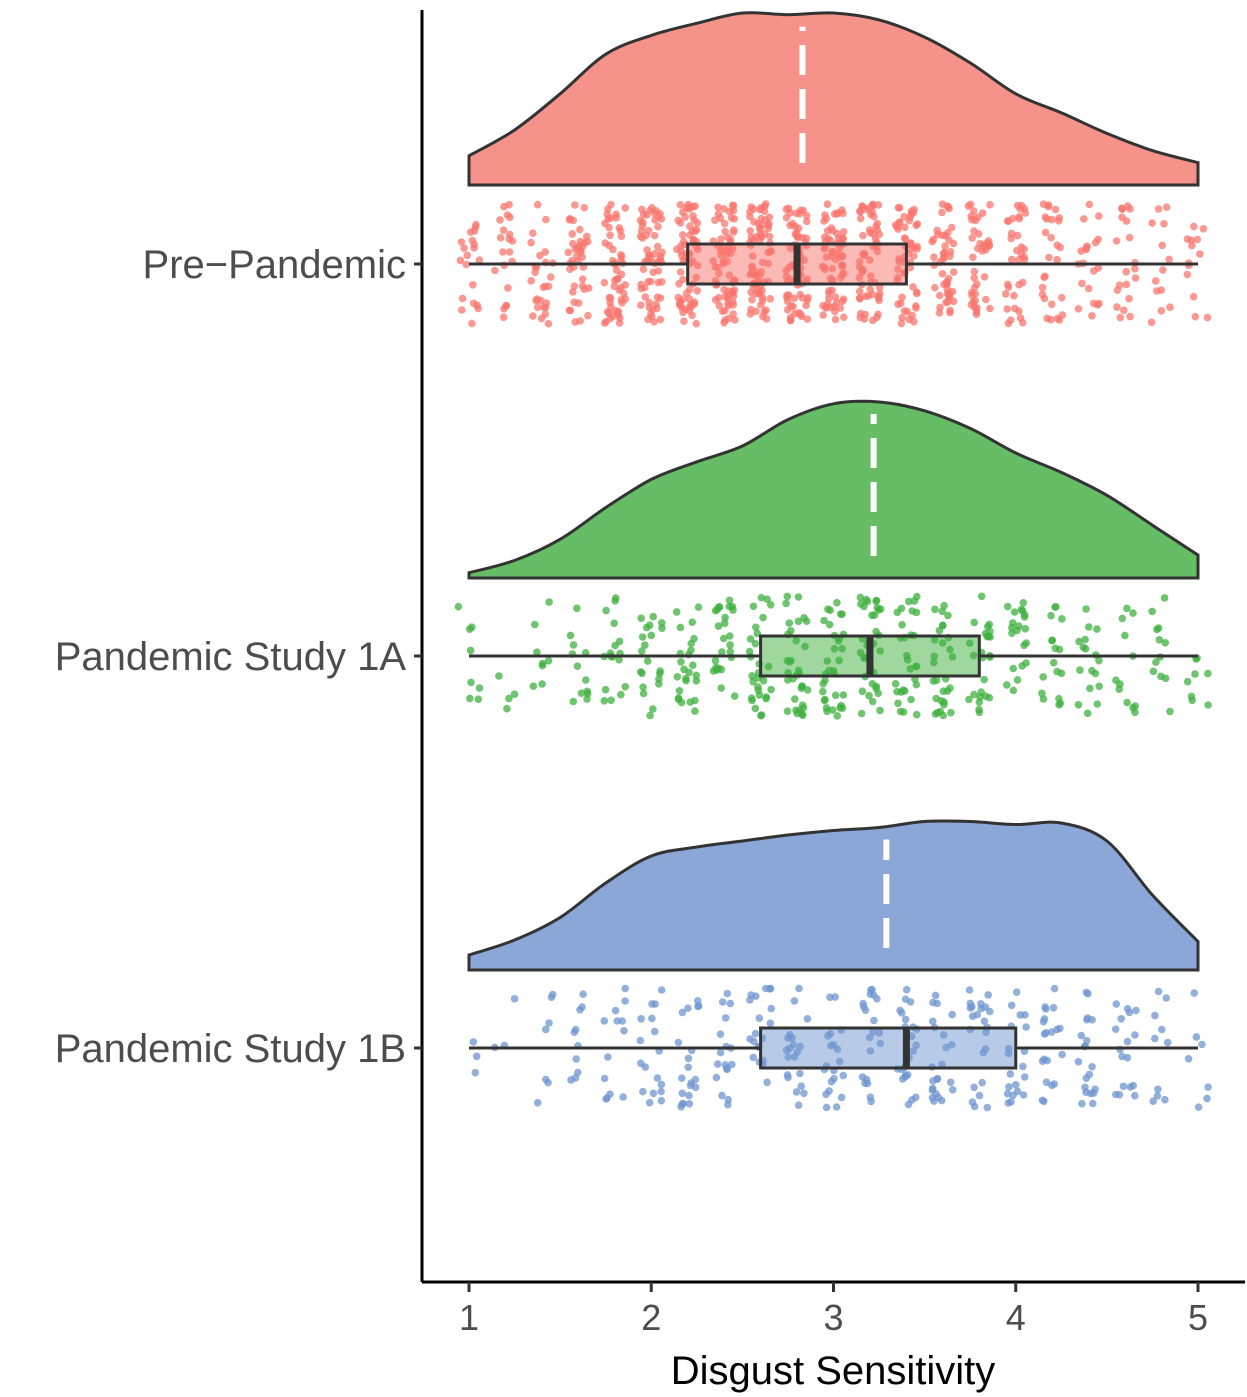  Describe the element at coordinates (833, 1371) in the screenshot. I see `x-axis-title: Disgust Sensitivity` at that location.